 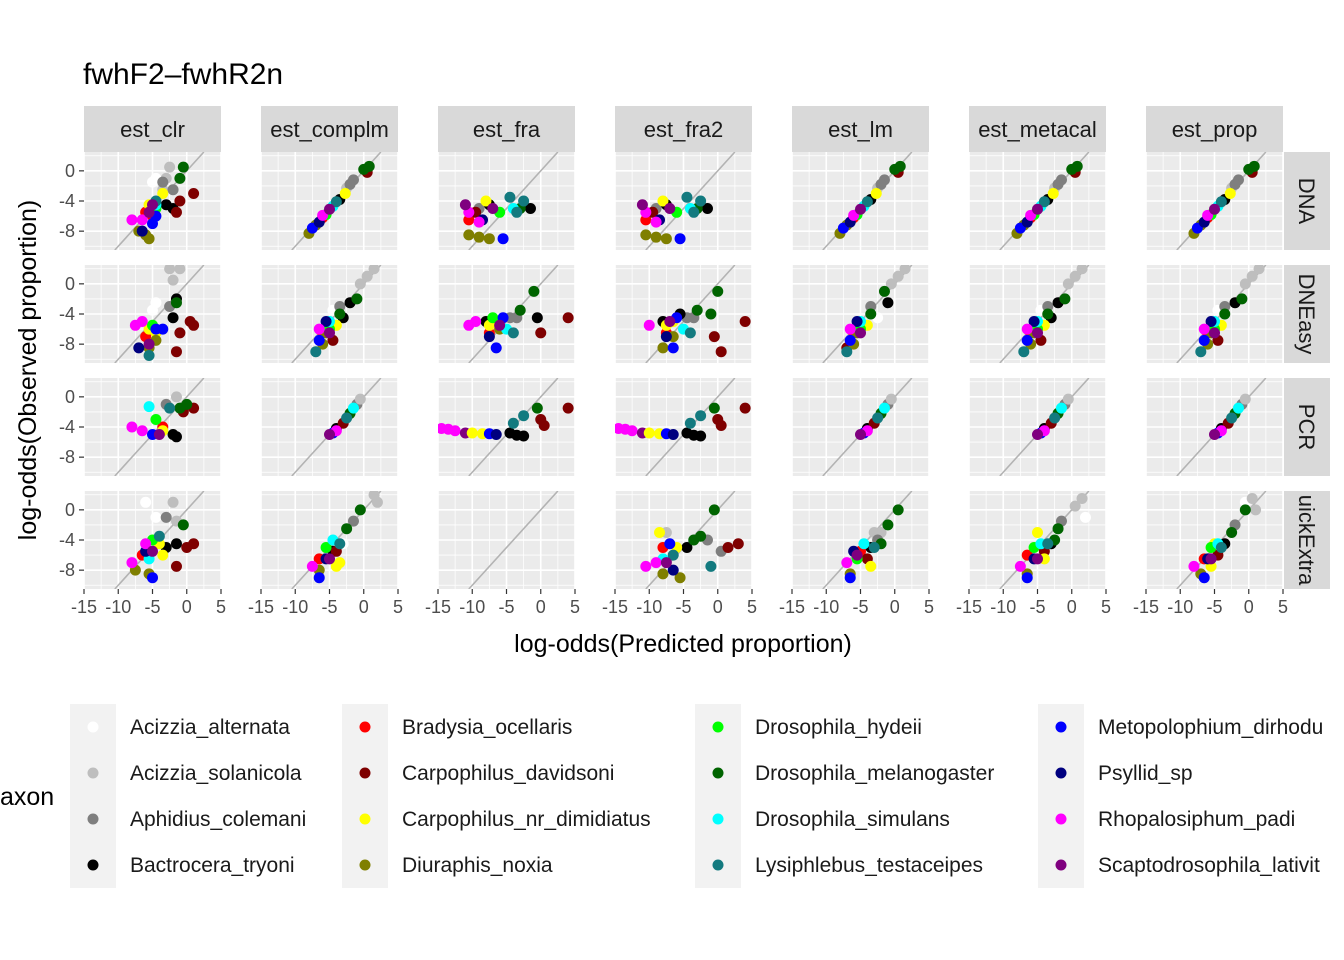 What do you see at coordinates (67, 314) in the screenshot?
I see `y-tick-label: -4` at bounding box center [67, 314].